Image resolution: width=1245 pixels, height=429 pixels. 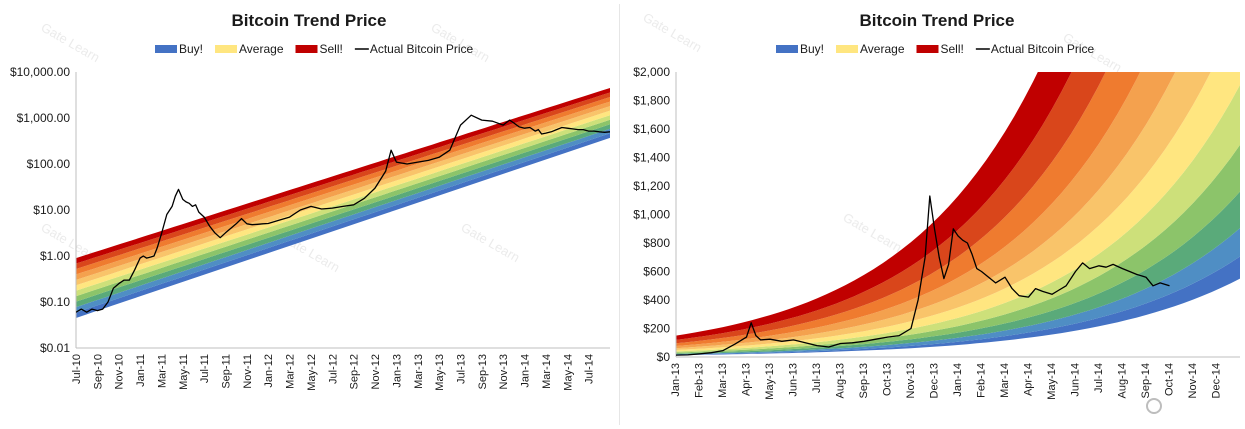 What do you see at coordinates (1154, 406) in the screenshot?
I see `gate-logo-icon` at bounding box center [1154, 406].